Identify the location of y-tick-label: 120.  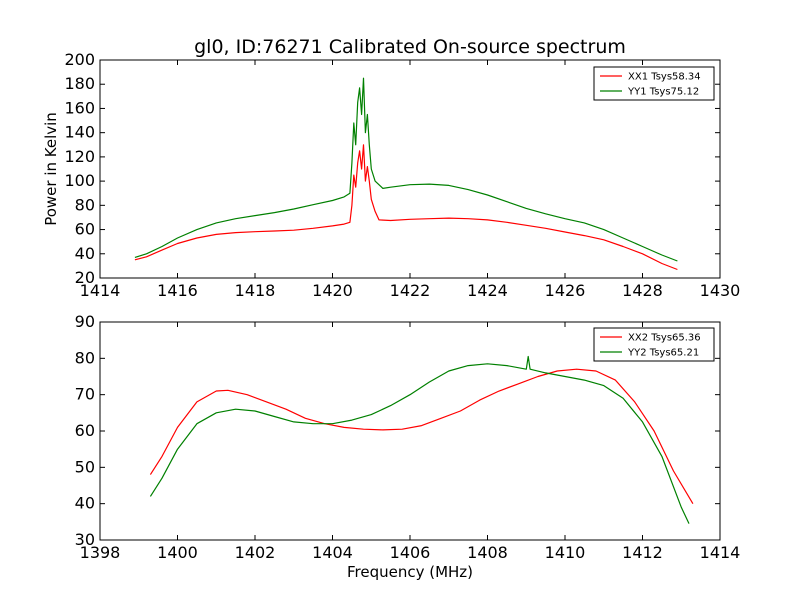
(79, 156).